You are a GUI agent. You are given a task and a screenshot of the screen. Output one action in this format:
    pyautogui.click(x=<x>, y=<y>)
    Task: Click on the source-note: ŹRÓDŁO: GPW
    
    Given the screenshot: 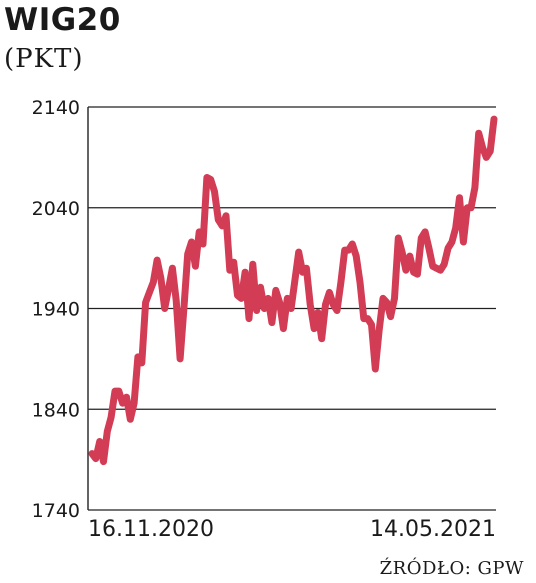 What is the action you would take?
    pyautogui.click(x=451, y=568)
    